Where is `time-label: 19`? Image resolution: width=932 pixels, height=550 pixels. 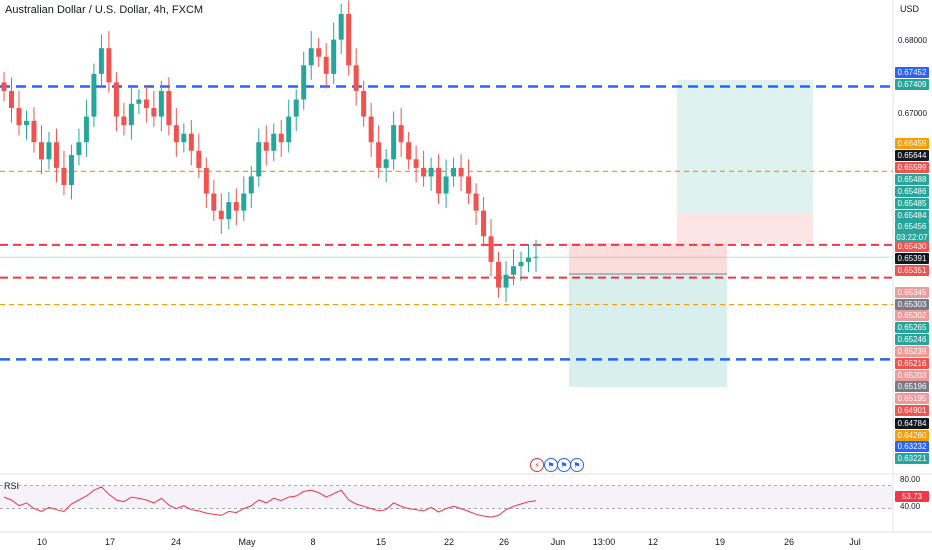 time-label: 19 is located at coordinates (720, 542).